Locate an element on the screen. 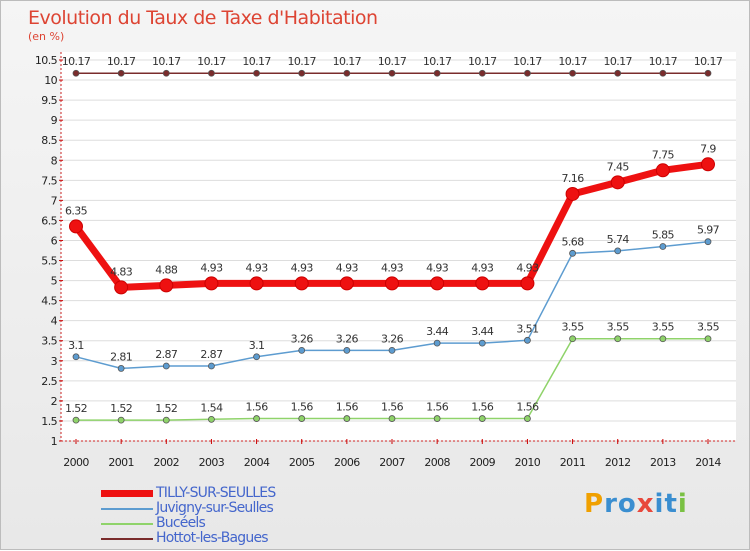 This screenshot has width=750, height=551. y-axis-unit: (en %) is located at coordinates (46, 36).